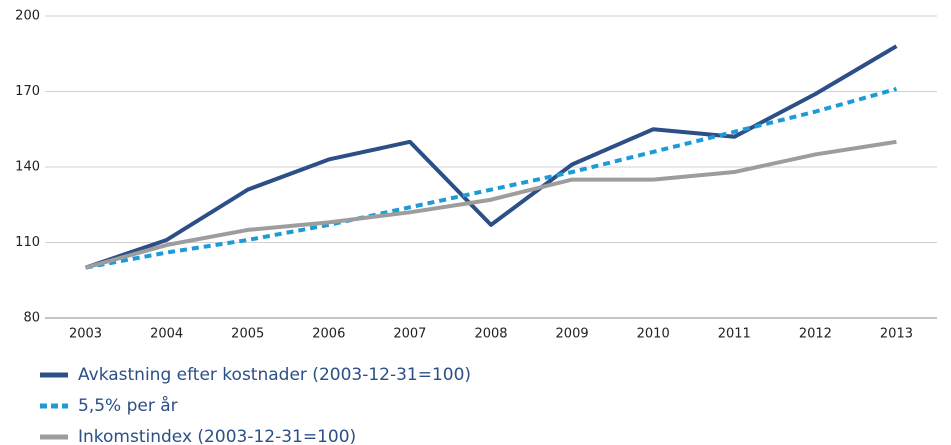 This screenshot has height=445, width=951. What do you see at coordinates (247, 334) in the screenshot?
I see `x-tick-label: 2005` at bounding box center [247, 334].